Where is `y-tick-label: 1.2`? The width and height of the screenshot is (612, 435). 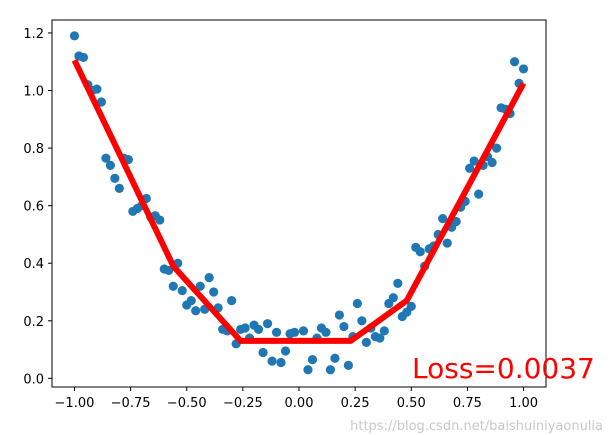 y-tick-label: 1.2 is located at coordinates (33, 34).